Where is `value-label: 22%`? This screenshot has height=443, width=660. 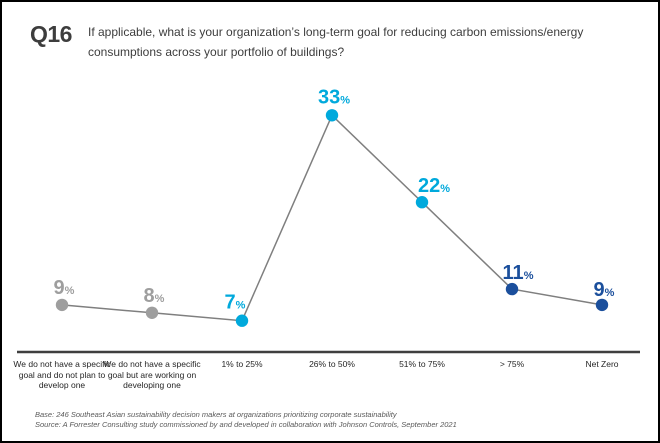 value-label: 22% is located at coordinates (434, 186).